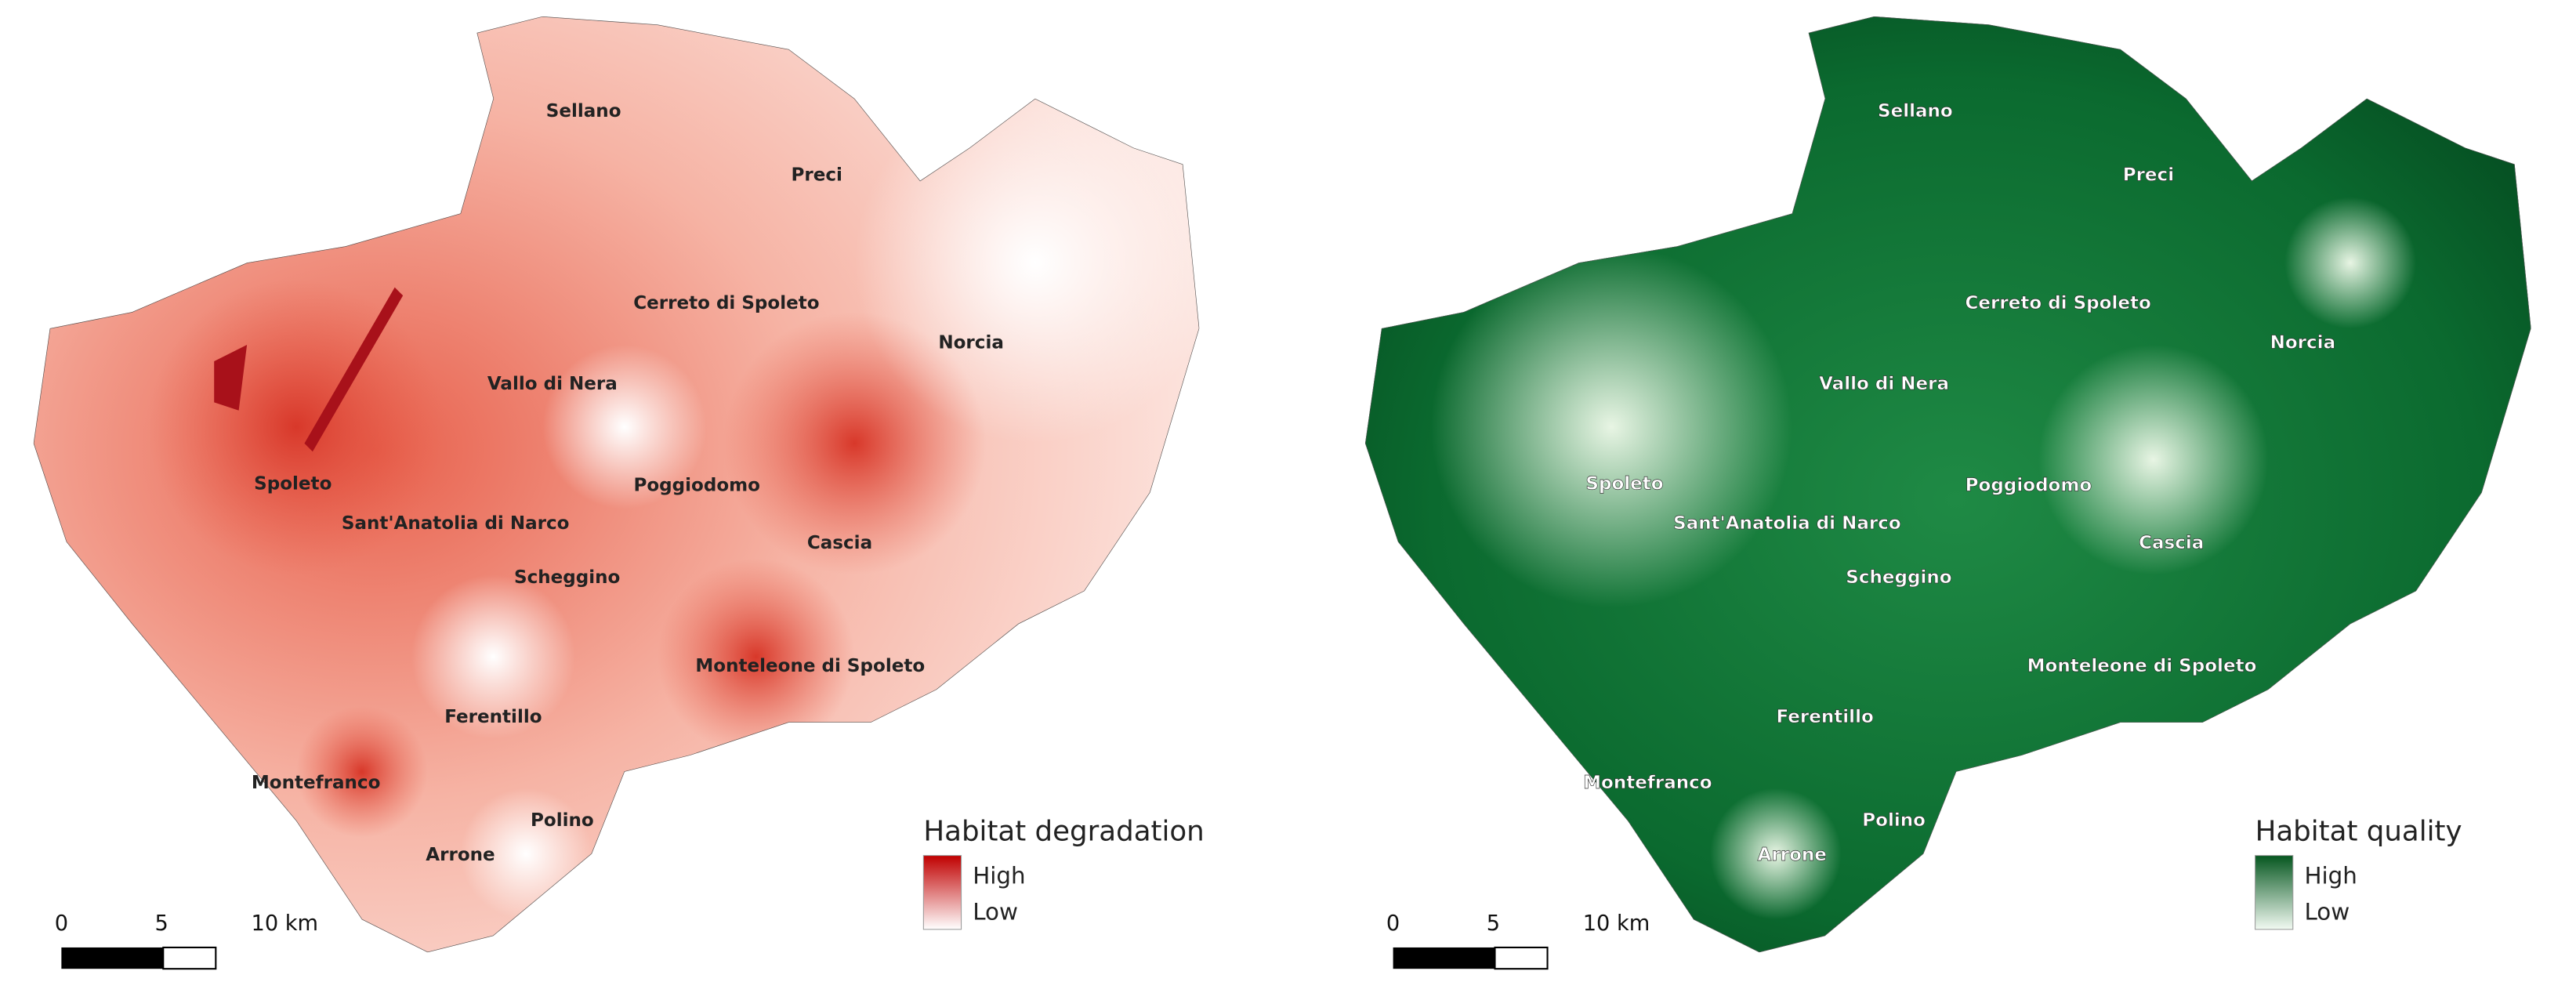 This screenshot has width=2576, height=1000. Describe the element at coordinates (2358, 831) in the screenshot. I see `legend-title: Habitat quality` at that location.